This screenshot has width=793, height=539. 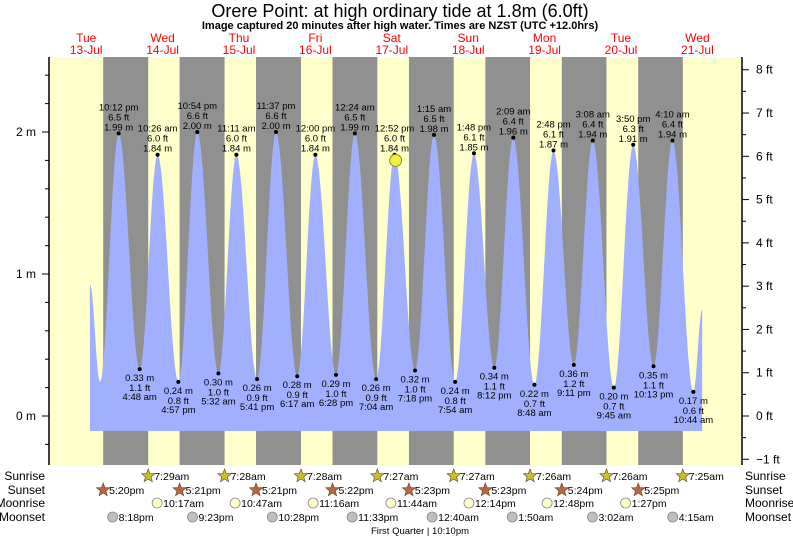 I want to click on day-date: 18-Jul, so click(x=468, y=50).